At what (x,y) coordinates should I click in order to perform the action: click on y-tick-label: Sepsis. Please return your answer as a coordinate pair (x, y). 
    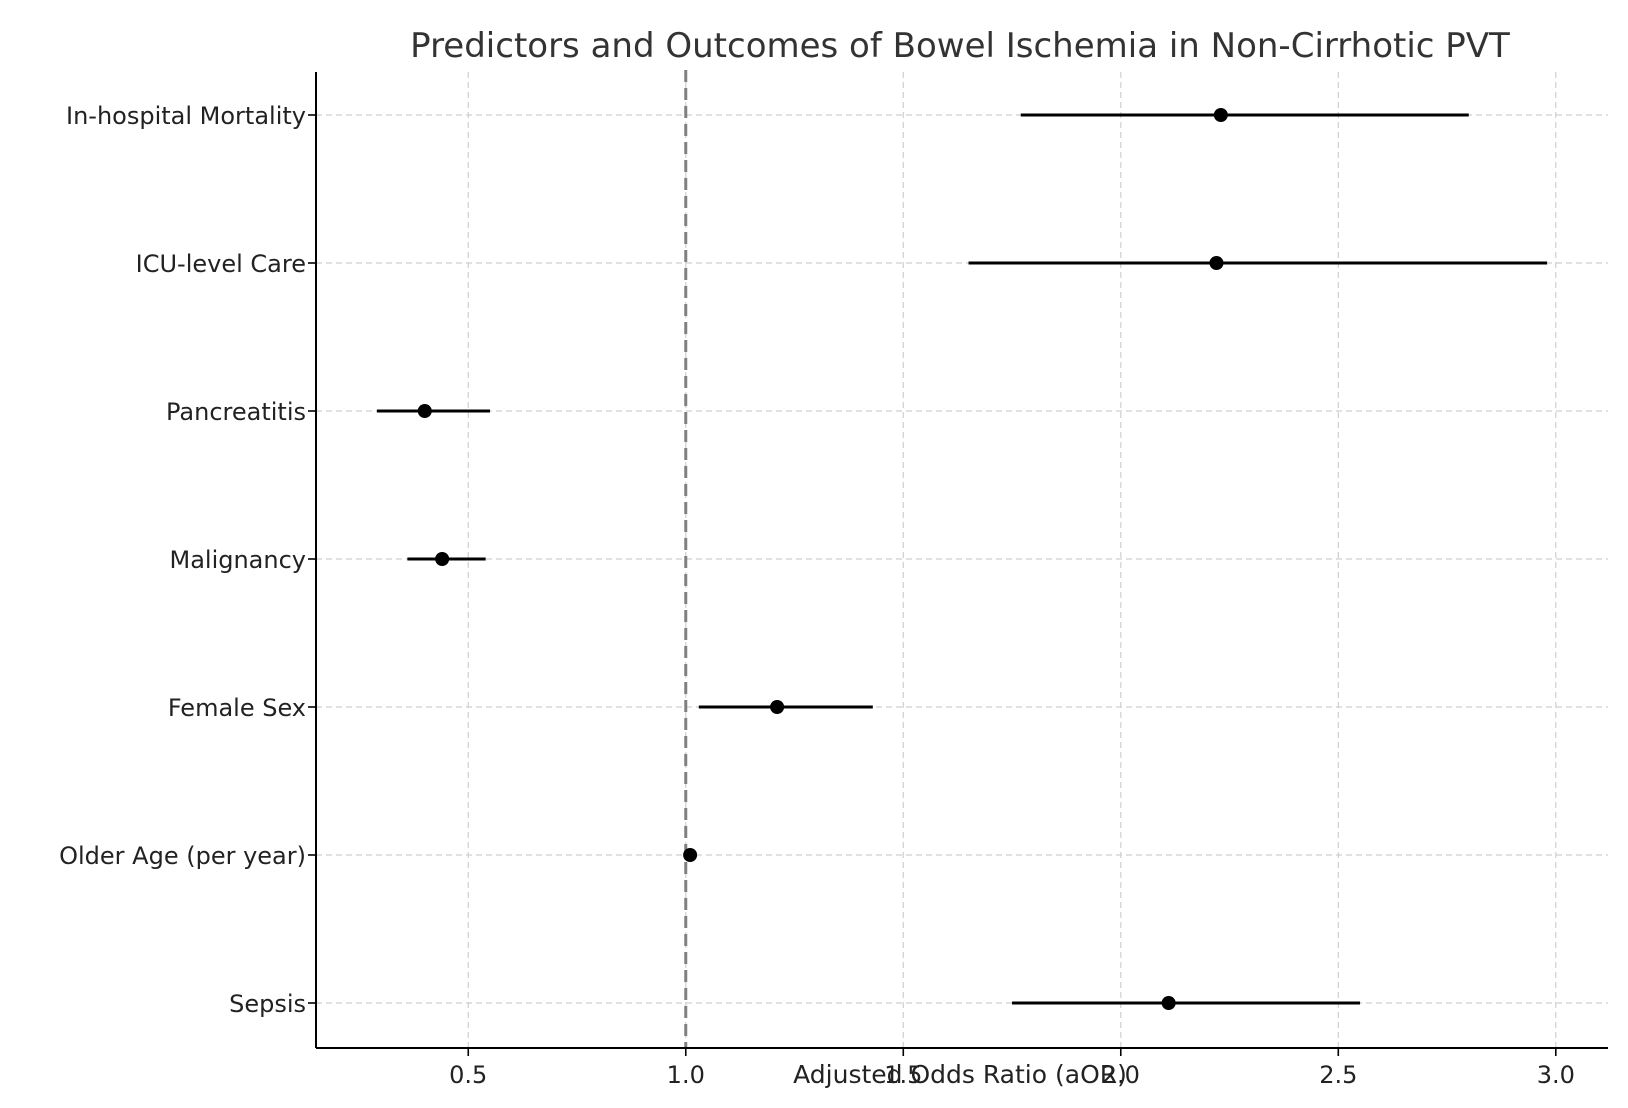
    Looking at the image, I should click on (267, 1004).